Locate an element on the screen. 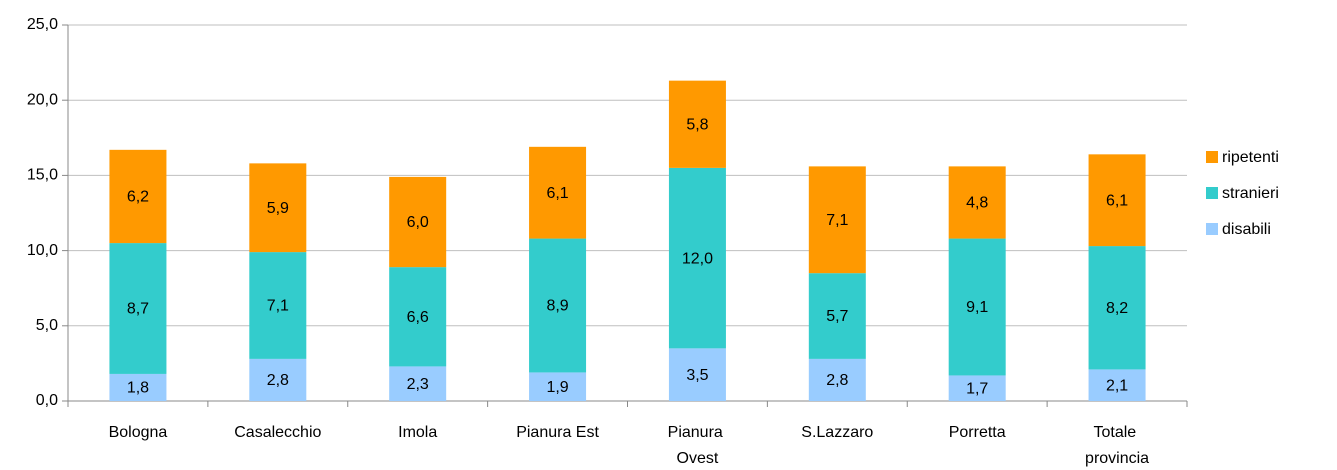 Image resolution: width=1337 pixels, height=470 pixels. data-label: 3,5 is located at coordinates (697, 375).